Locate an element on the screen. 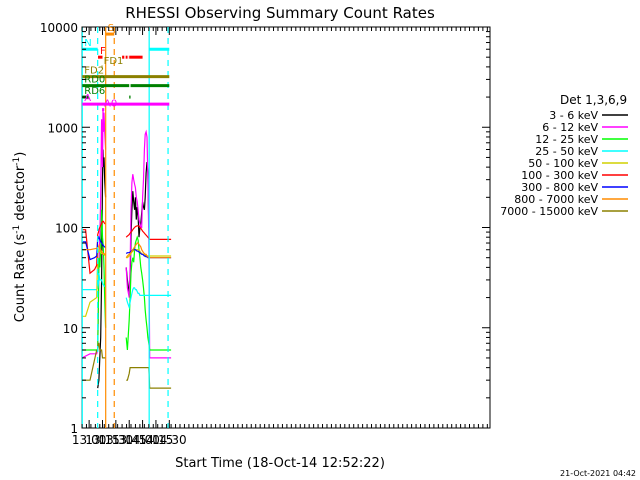 The image size is (640, 480). x-tick-label: 14:00 is located at coordinates (142, 440).